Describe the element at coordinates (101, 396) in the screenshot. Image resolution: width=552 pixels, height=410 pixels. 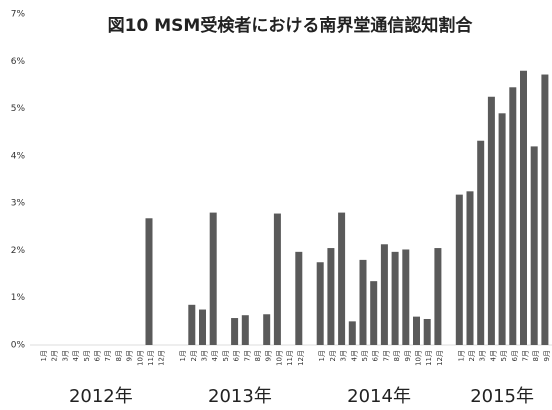
I see `year-label: 2012年` at that location.